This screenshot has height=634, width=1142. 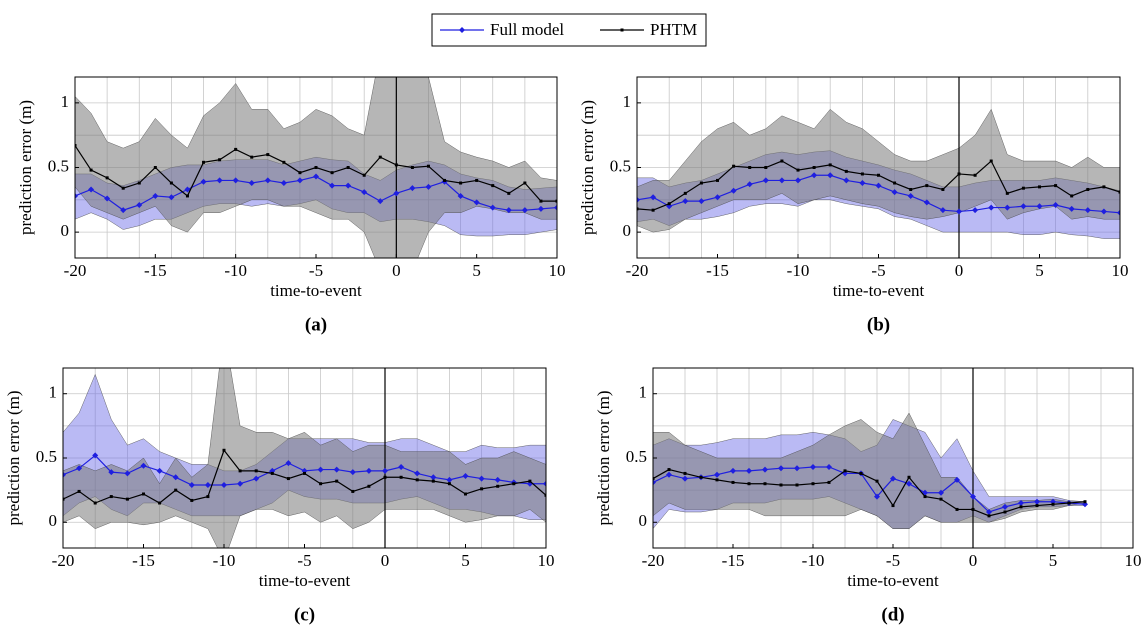 What do you see at coordinates (813, 560) in the screenshot?
I see `x-tick-label: -10` at bounding box center [813, 560].